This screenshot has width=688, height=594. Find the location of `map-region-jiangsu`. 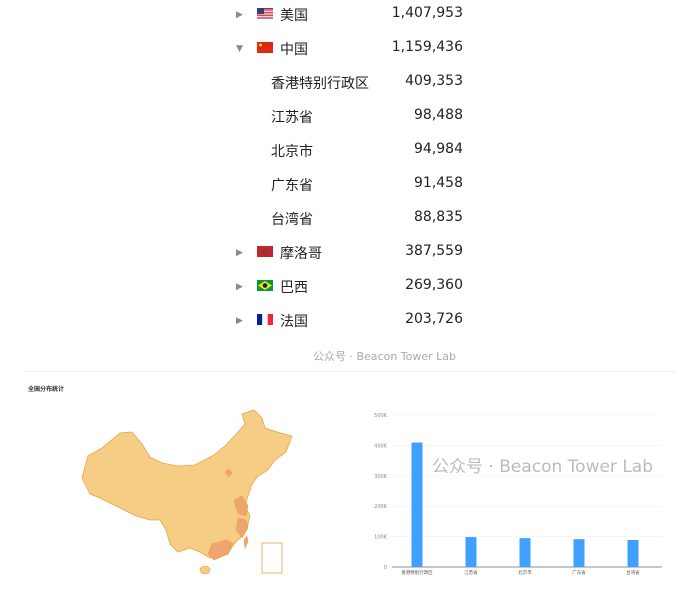

map-region-jiangsu is located at coordinates (241, 506).